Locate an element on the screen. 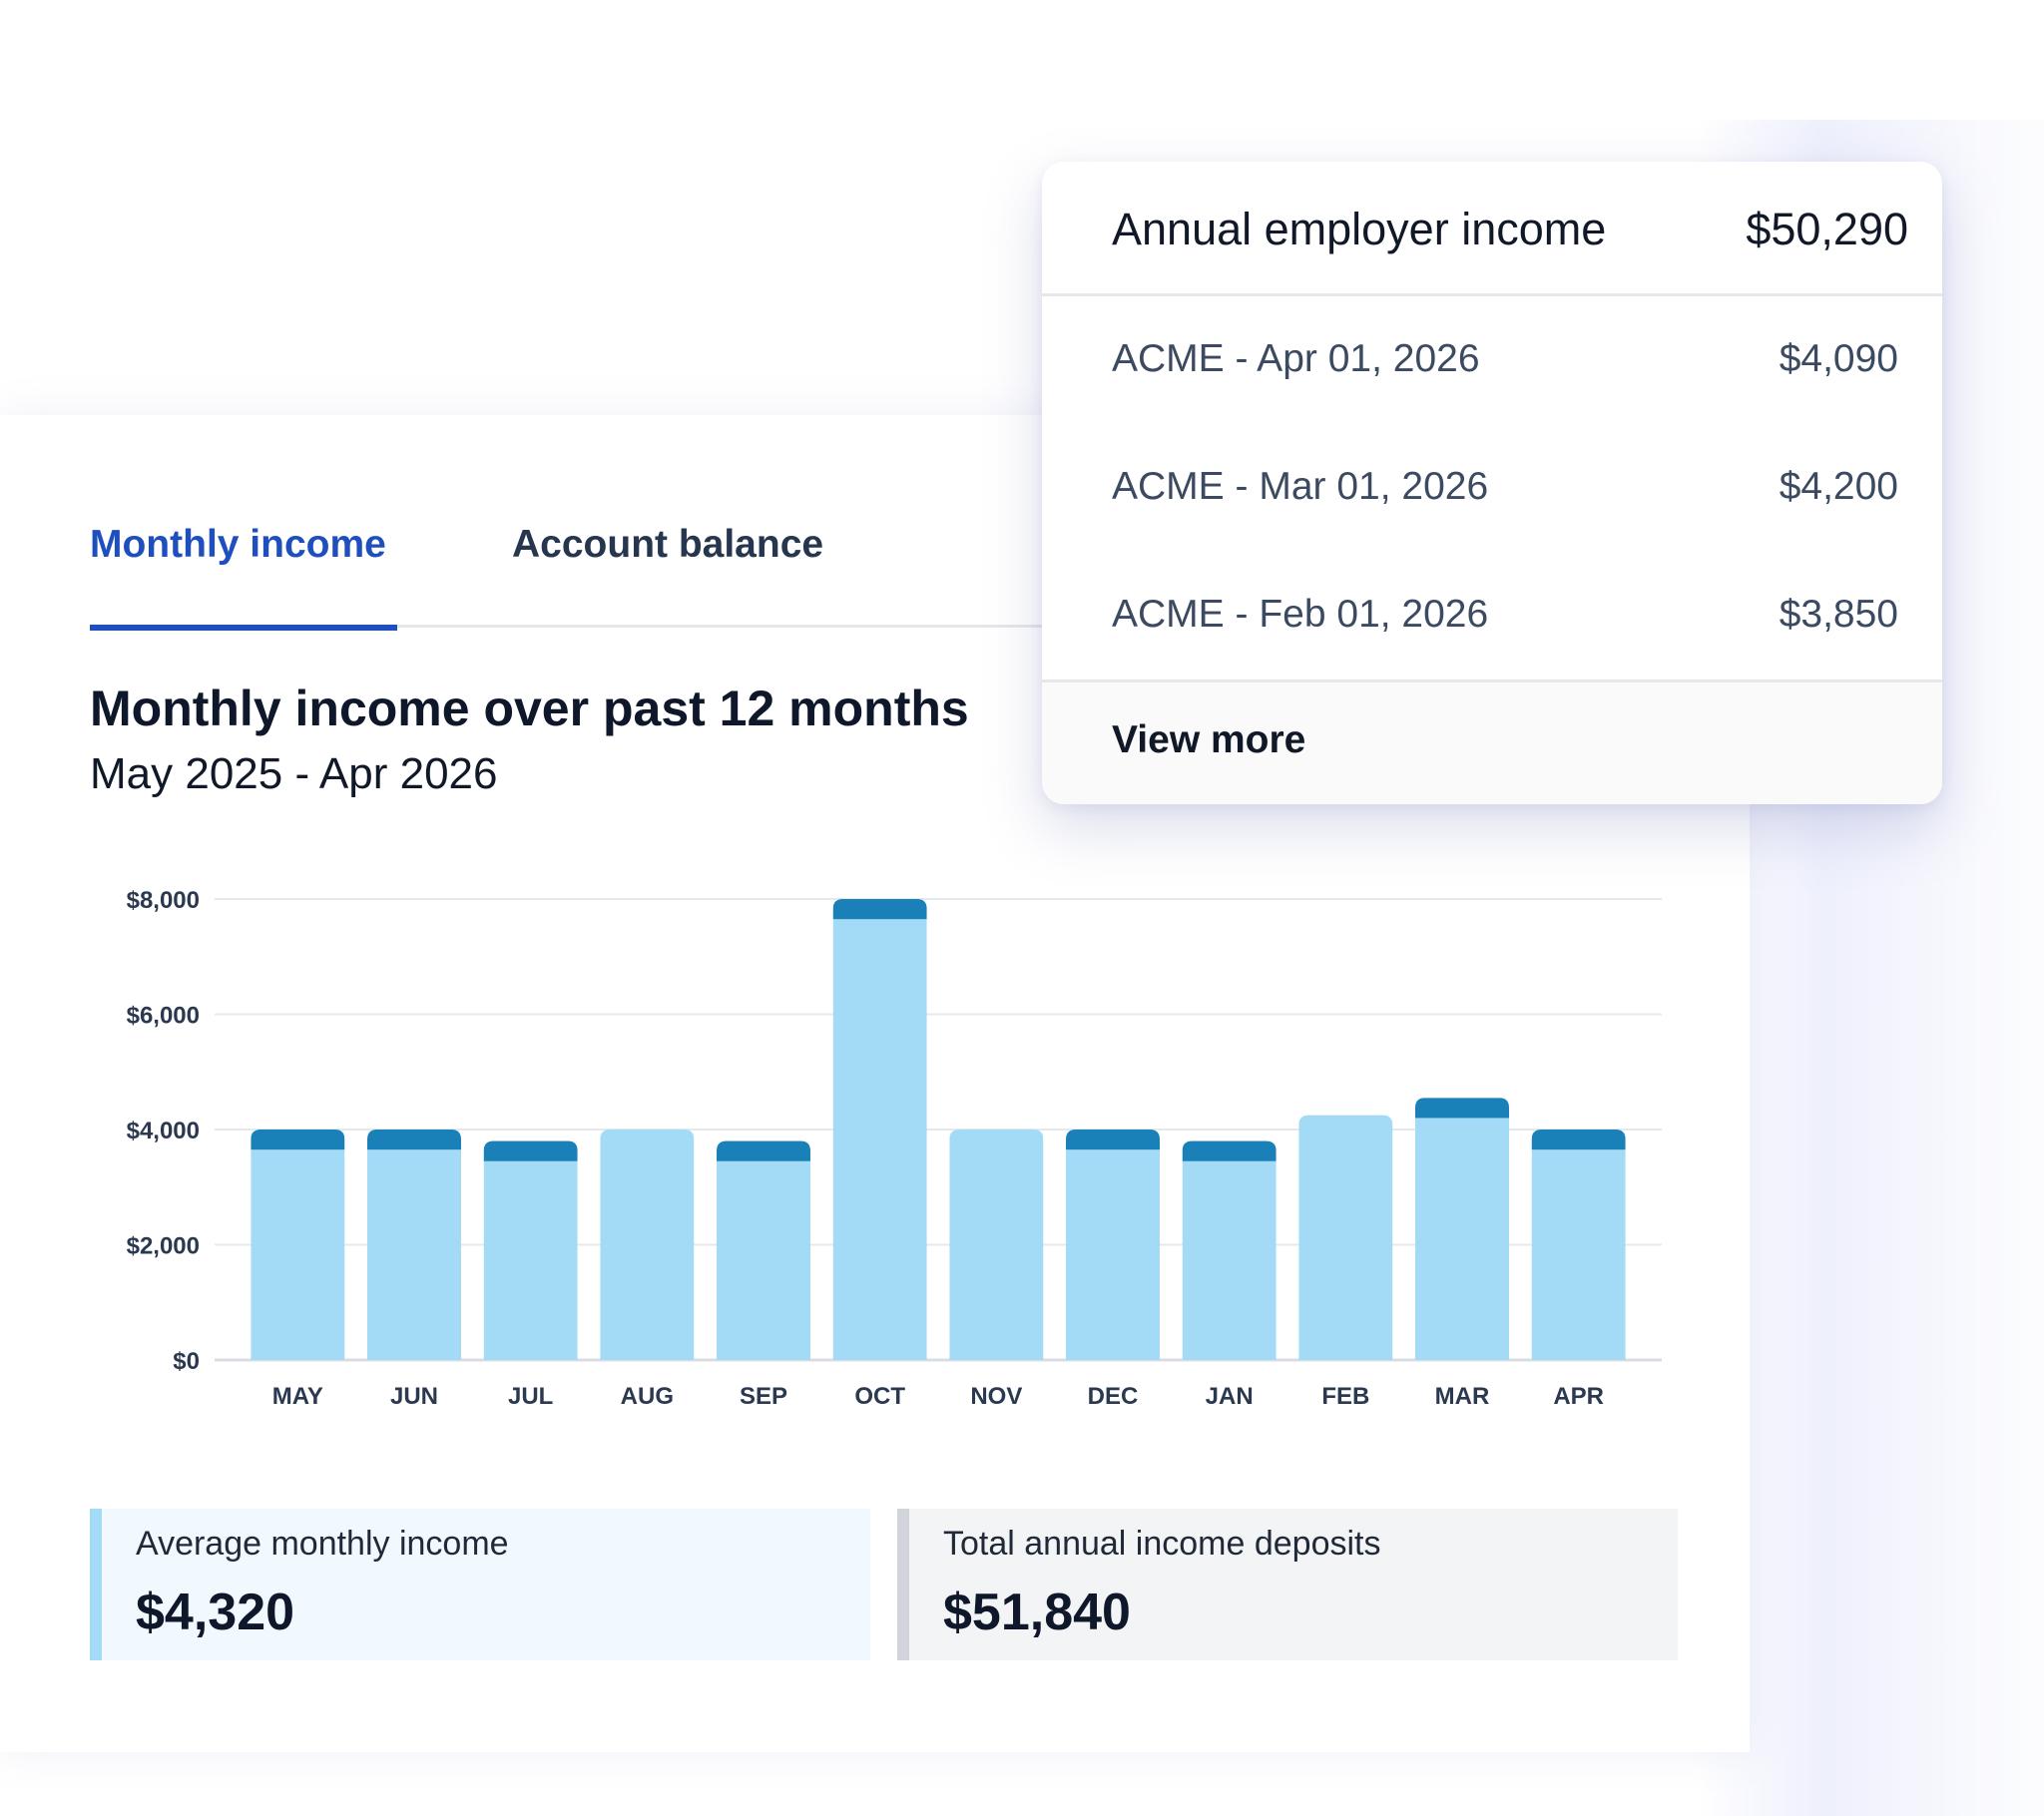  y-tick-label: $2,000 is located at coordinates (163, 1246).